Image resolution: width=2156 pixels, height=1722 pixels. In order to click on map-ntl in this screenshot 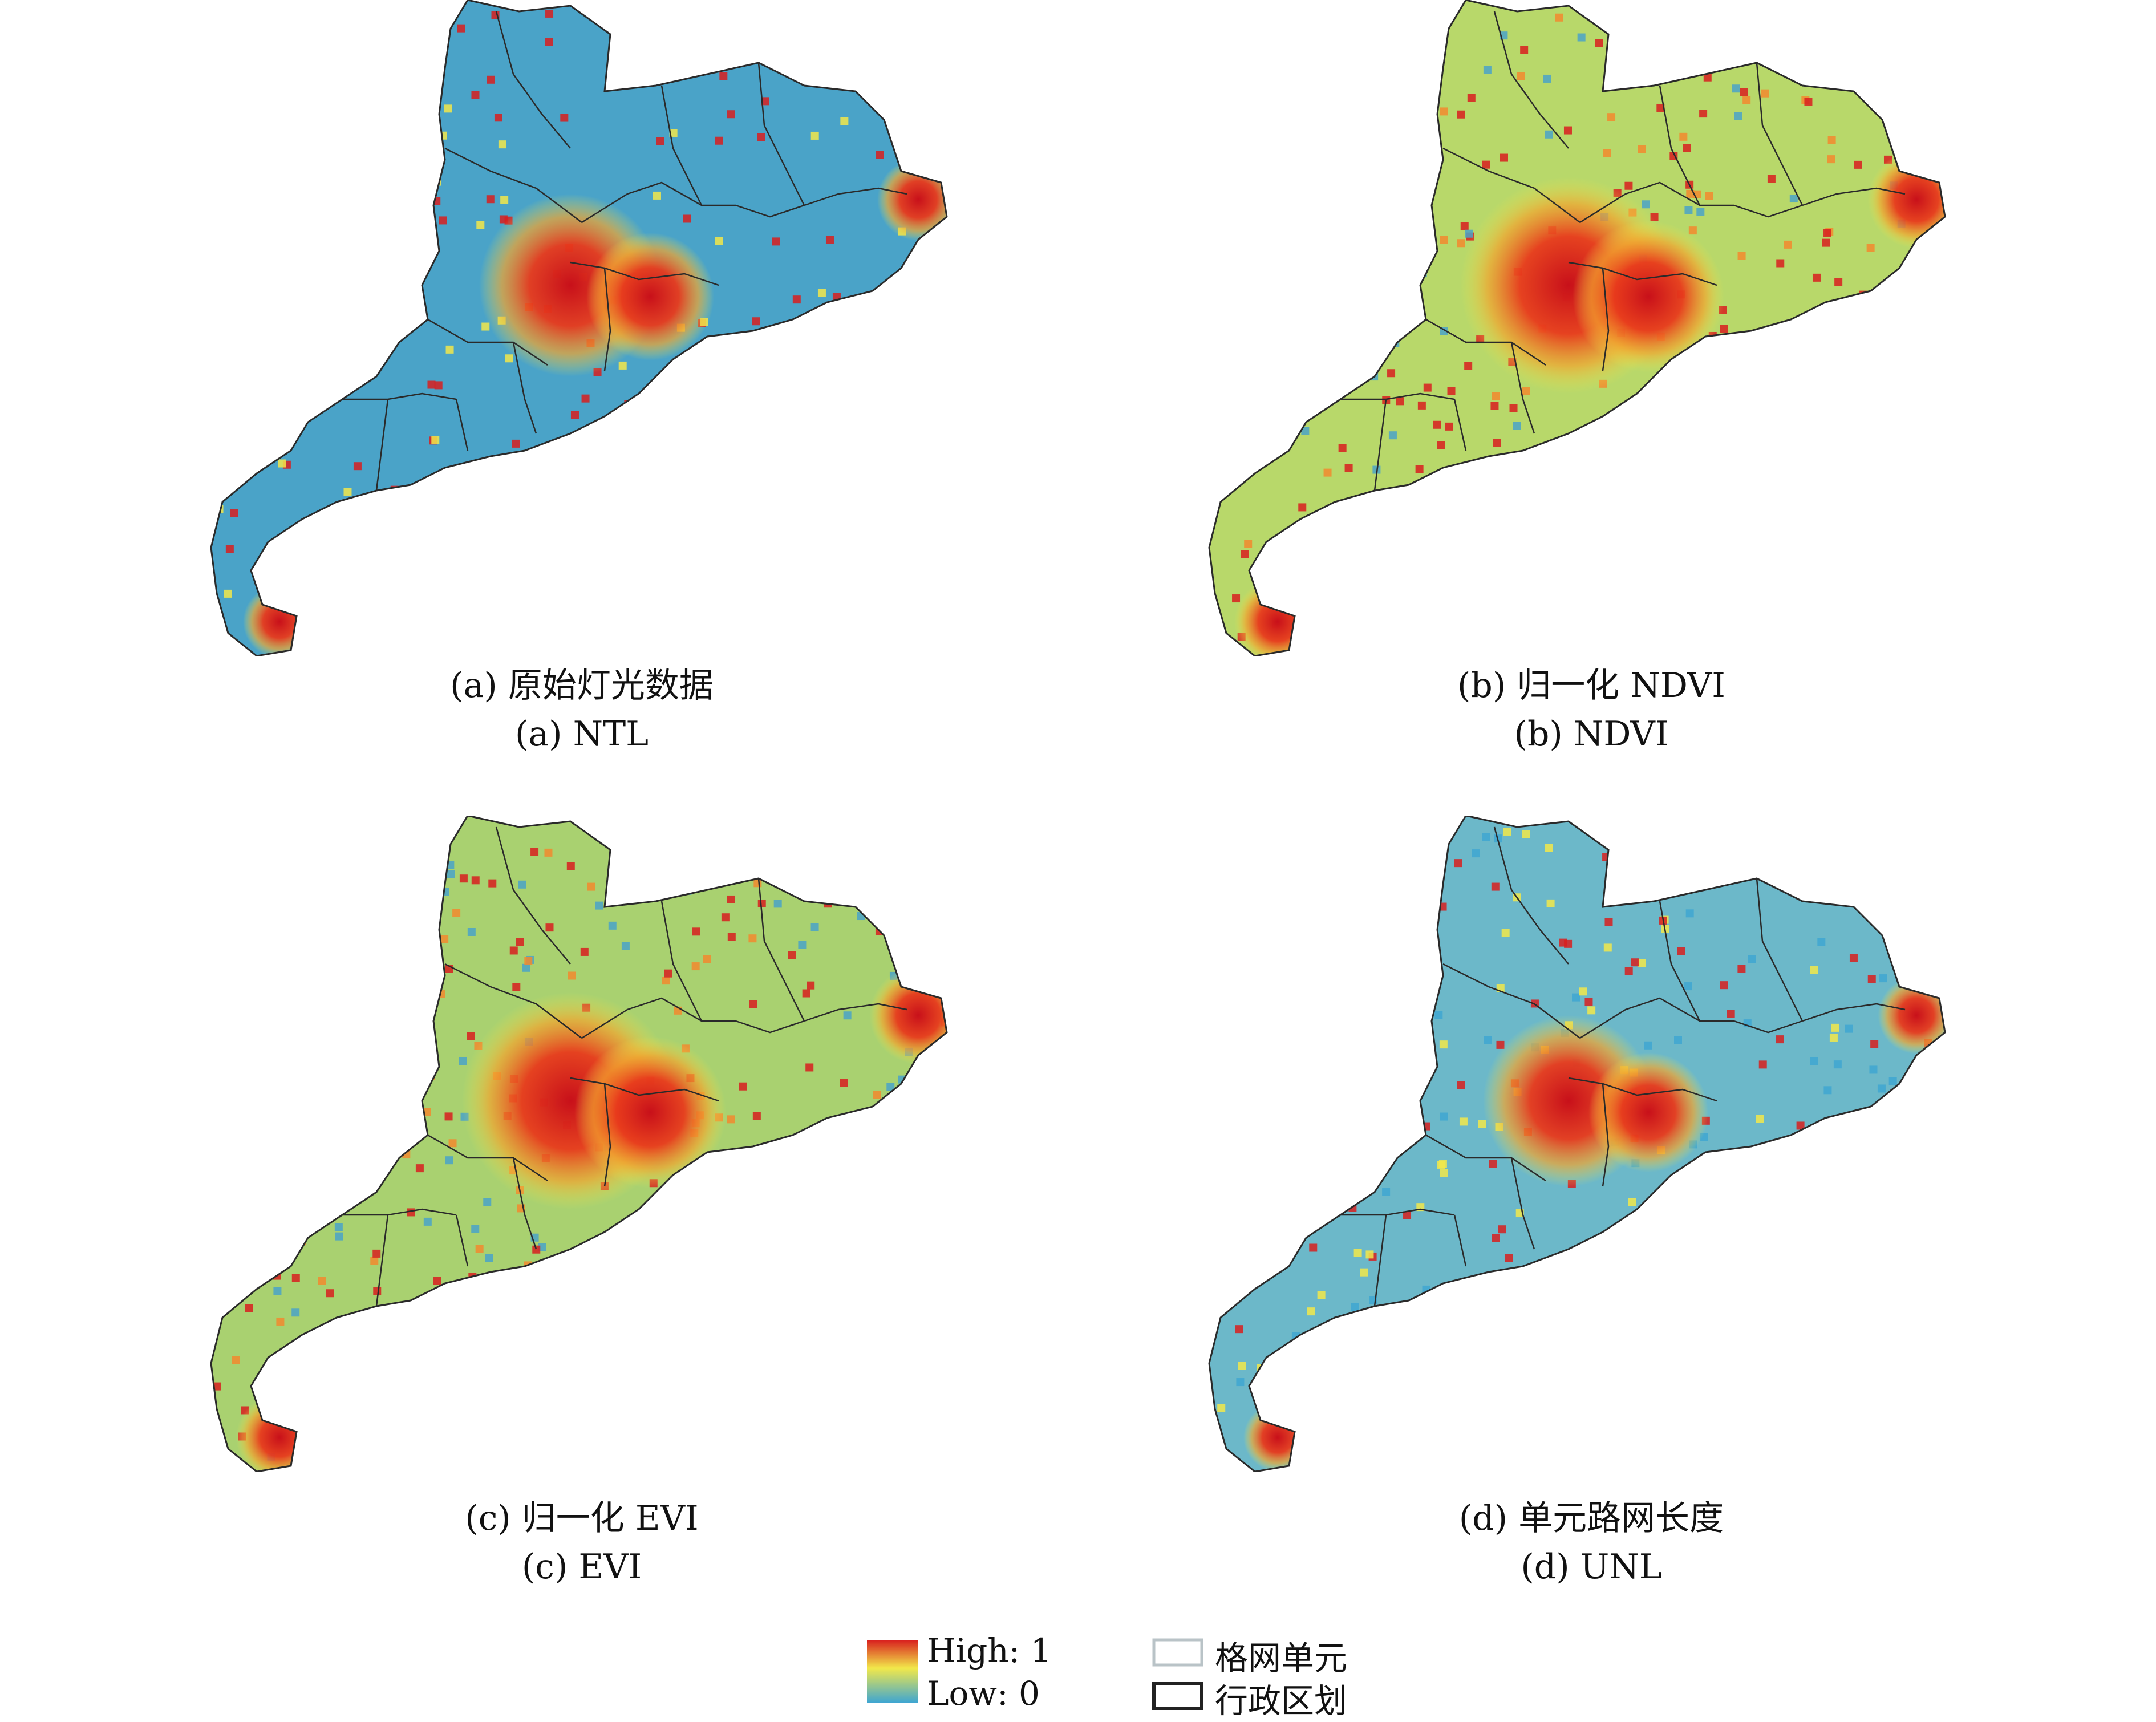, I will do `click(579, 328)`.